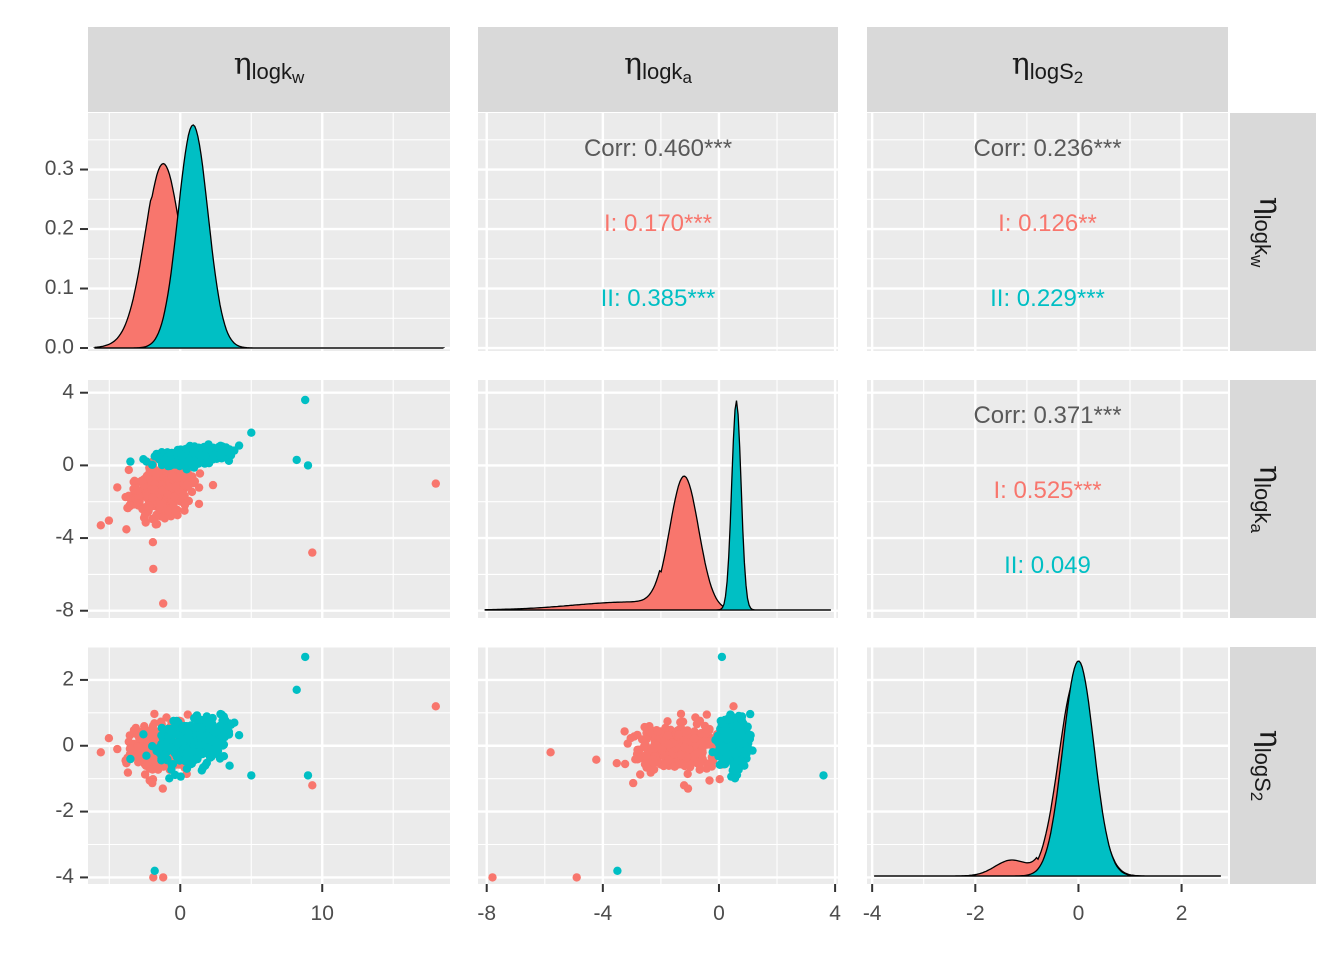  Describe the element at coordinates (1047, 490) in the screenshot. I see `corr-group-I-text: I: 0.525***` at that location.